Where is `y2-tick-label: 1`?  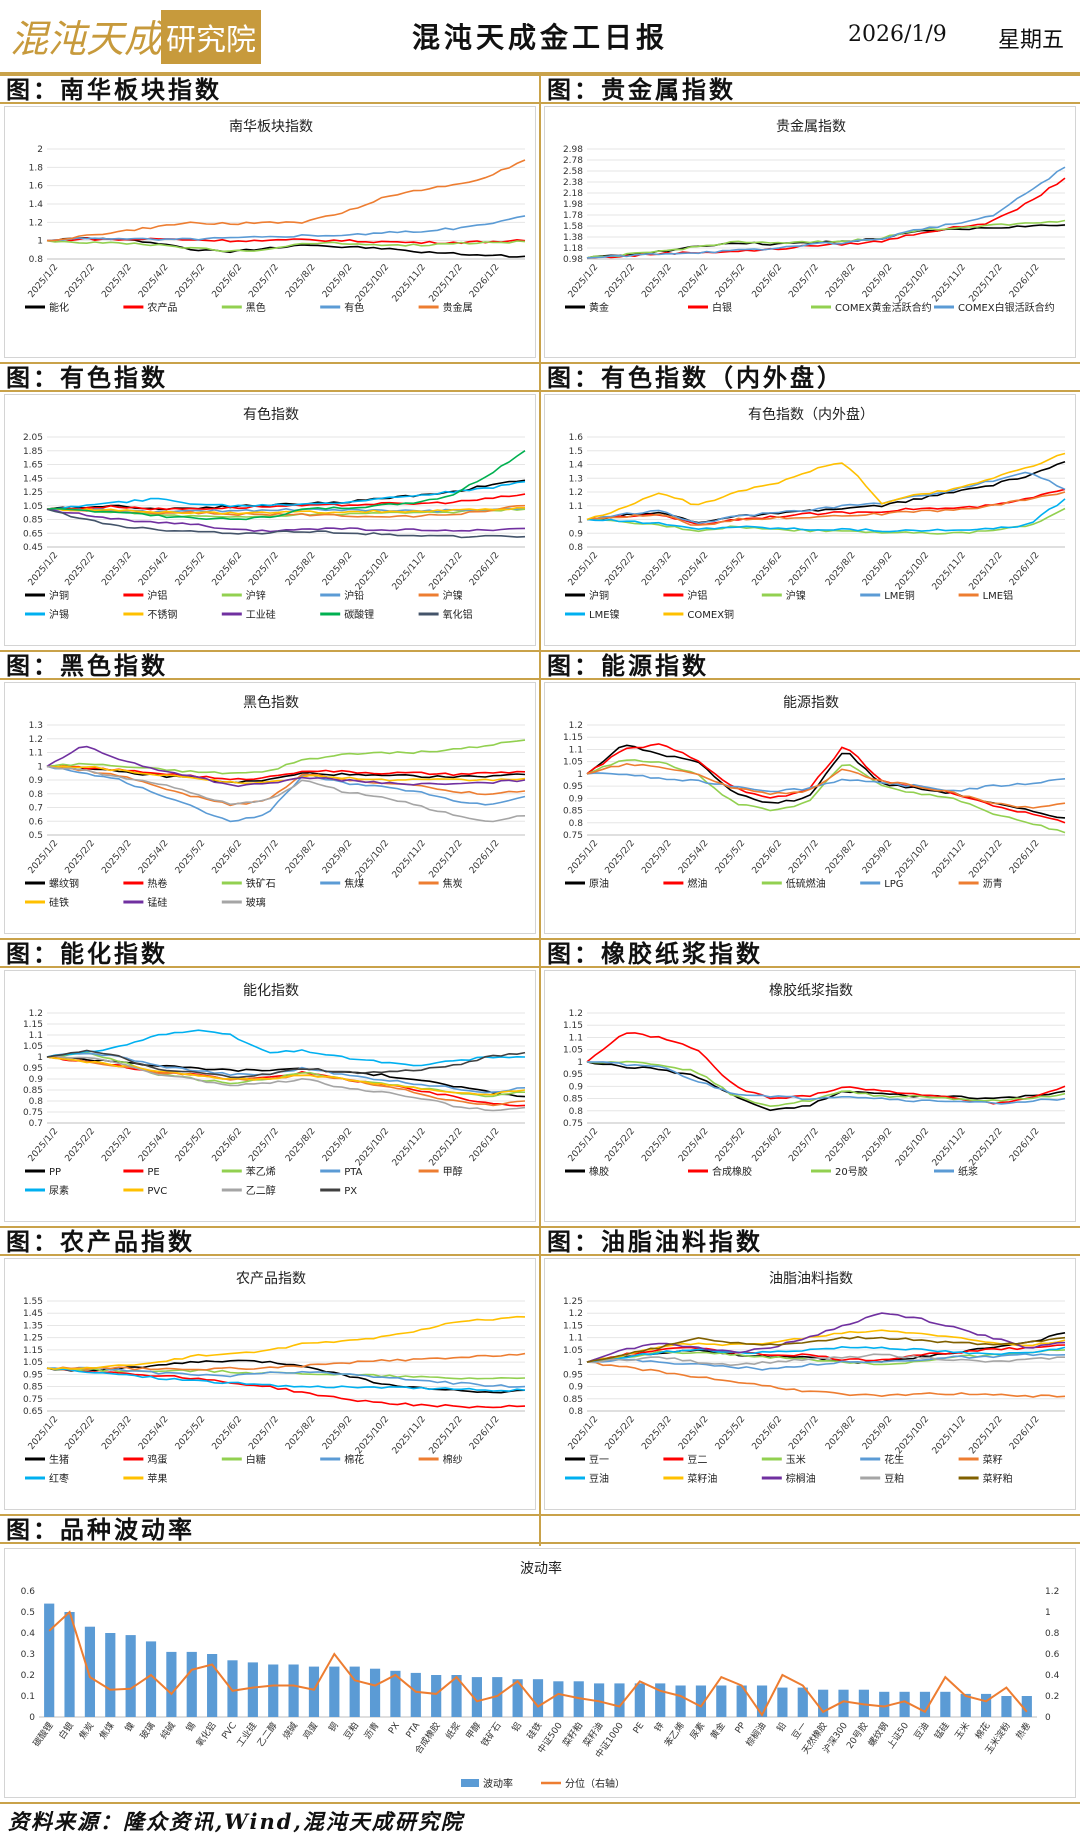 y2-tick-label: 1 is located at coordinates (1048, 1613).